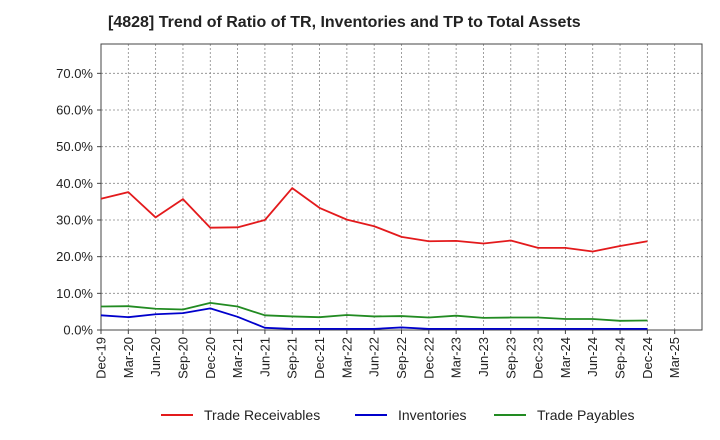  I want to click on legend-label: Trade Payables, so click(586, 415).